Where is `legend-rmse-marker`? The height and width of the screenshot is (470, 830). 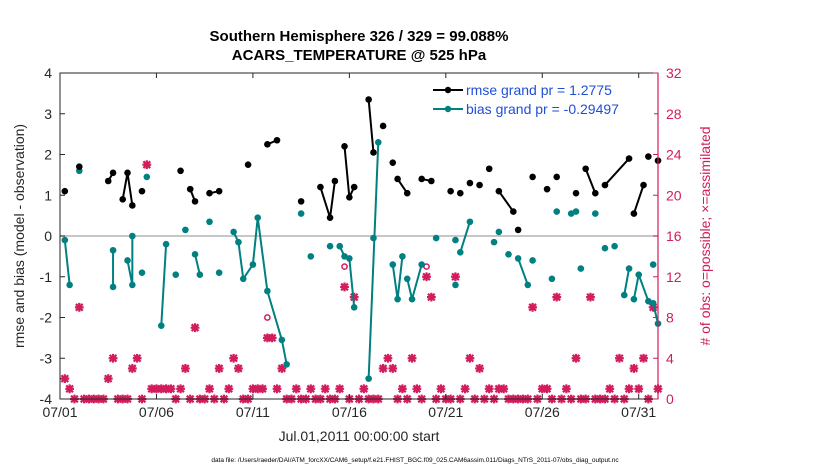 legend-rmse-marker is located at coordinates (448, 90).